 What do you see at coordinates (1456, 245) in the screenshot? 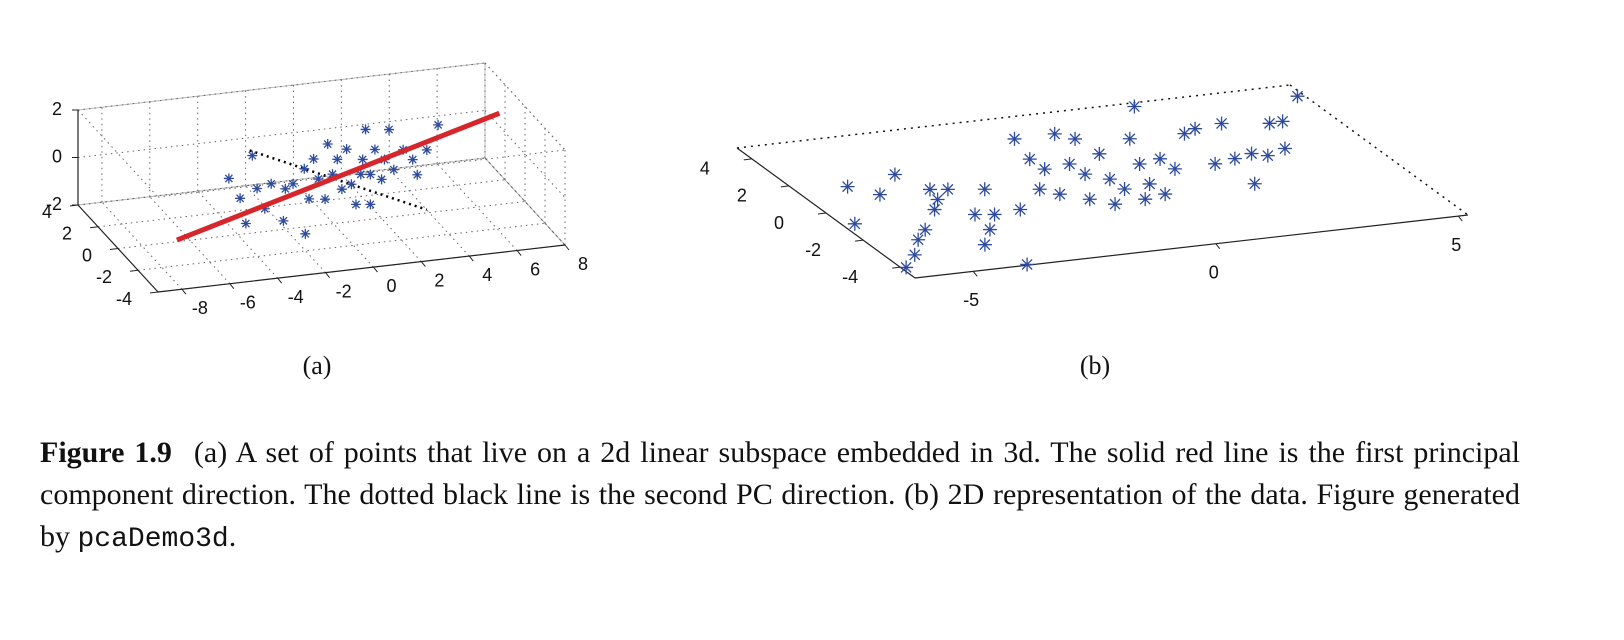
I see `x-tick-label: 5` at bounding box center [1456, 245].